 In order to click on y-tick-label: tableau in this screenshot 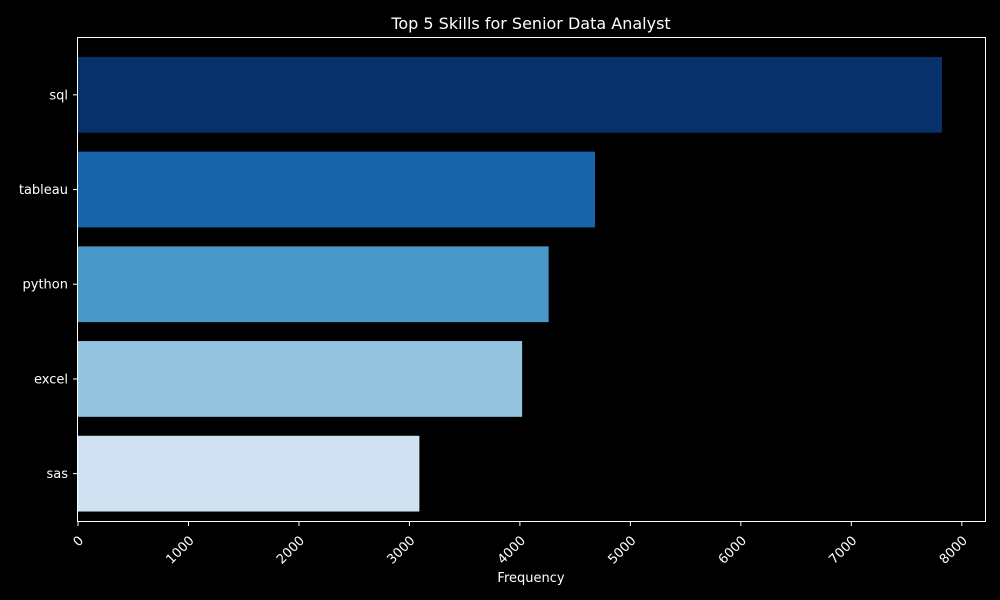, I will do `click(43, 190)`.